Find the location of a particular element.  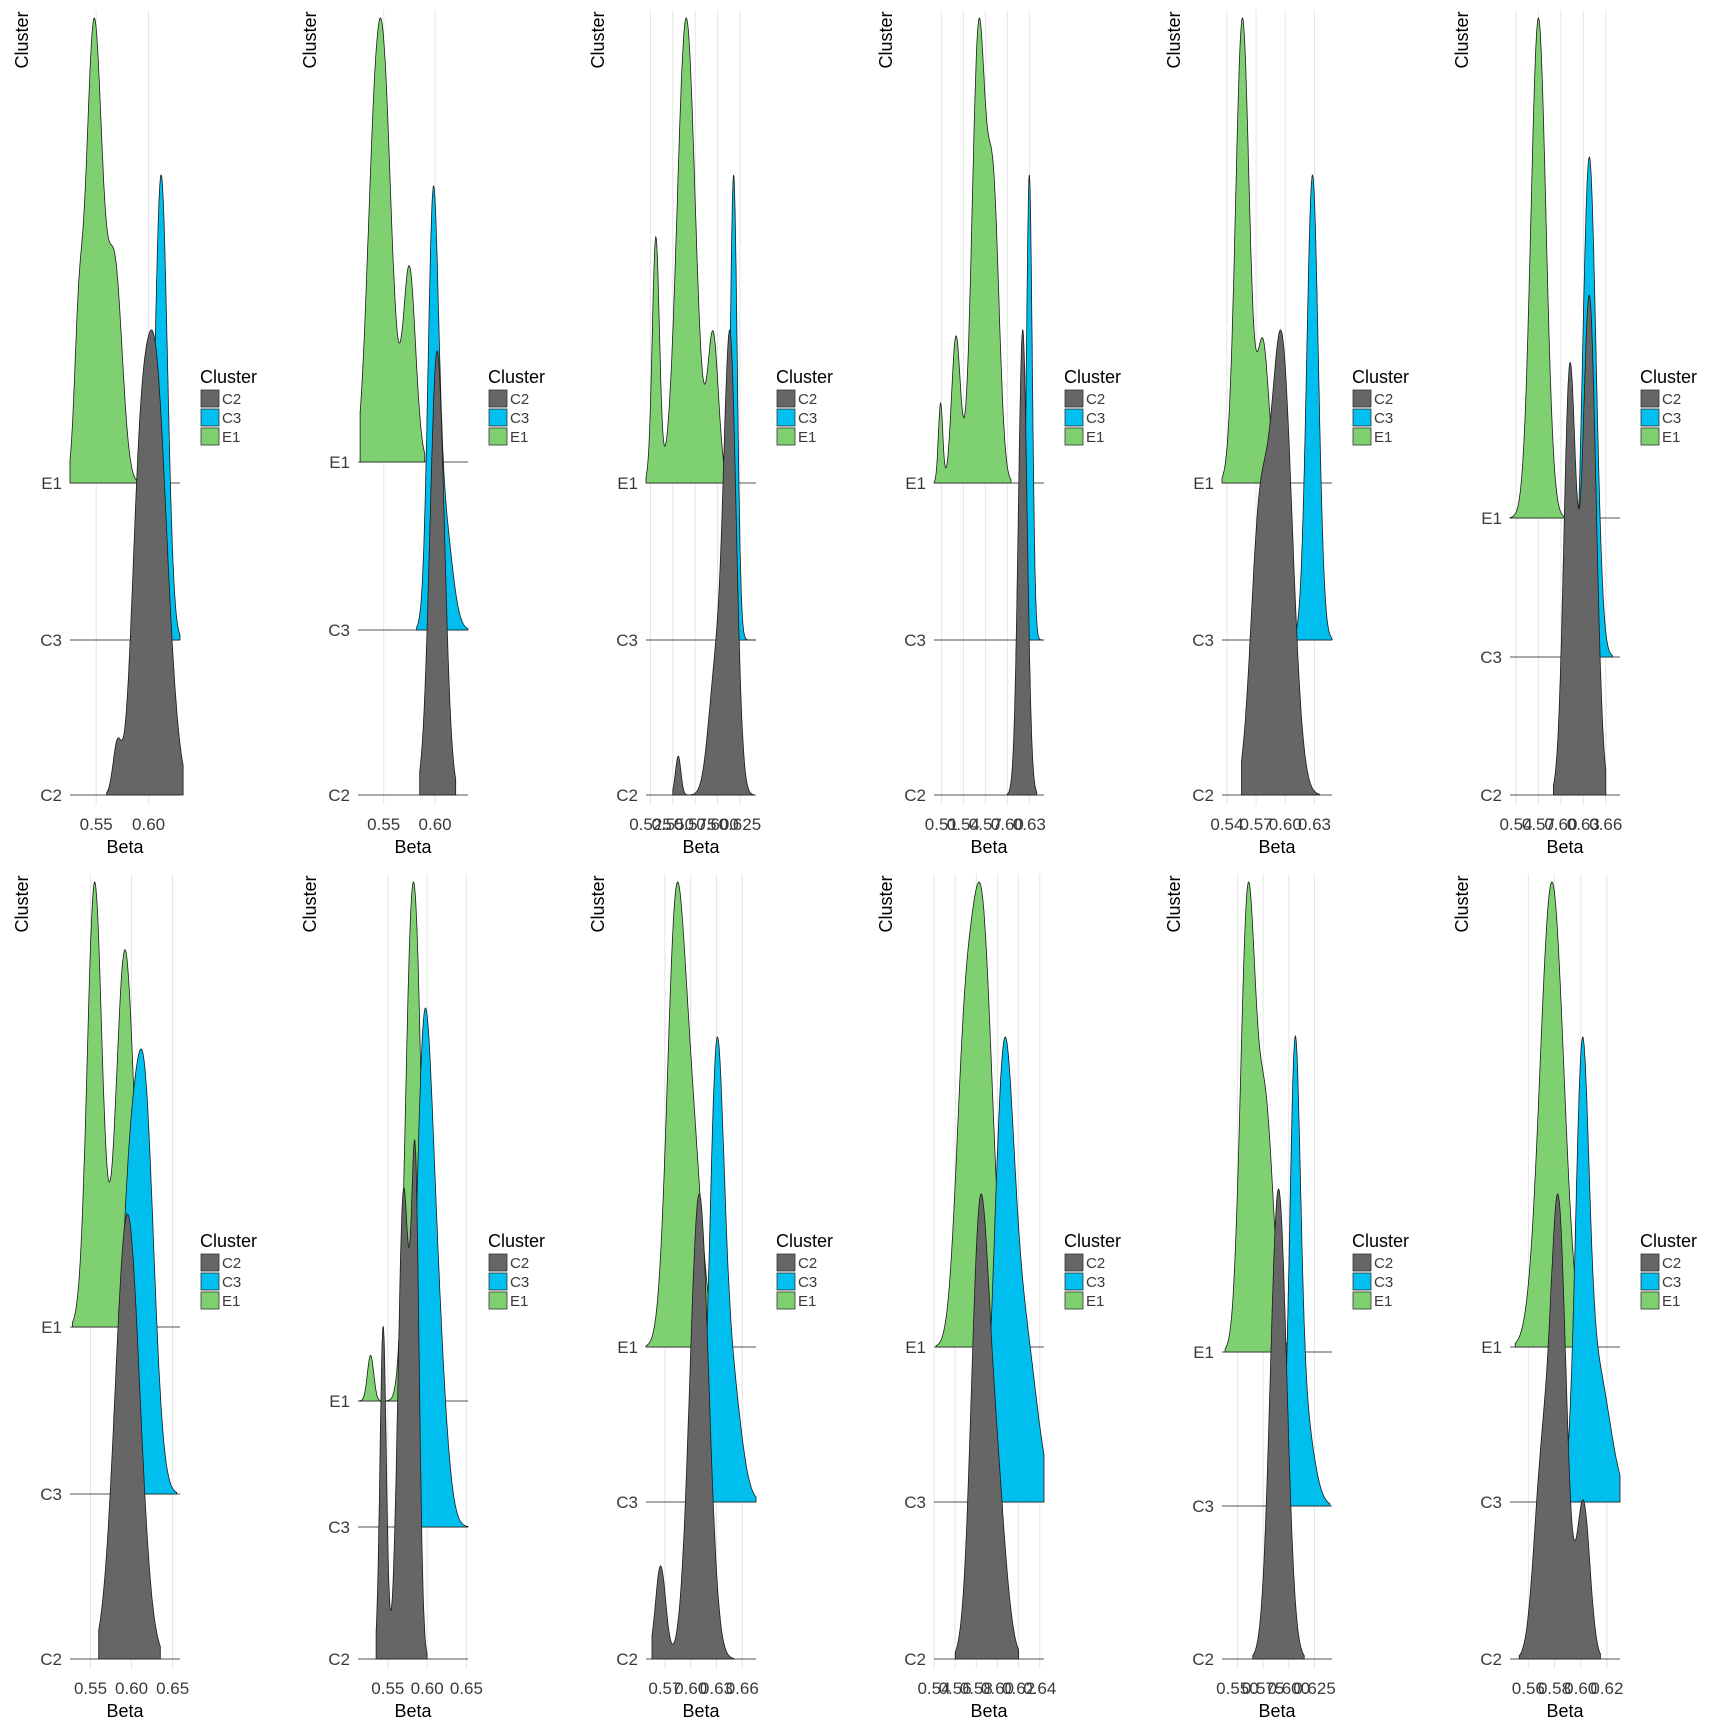

x-tick-label: 0.525 is located at coordinates (650, 824).